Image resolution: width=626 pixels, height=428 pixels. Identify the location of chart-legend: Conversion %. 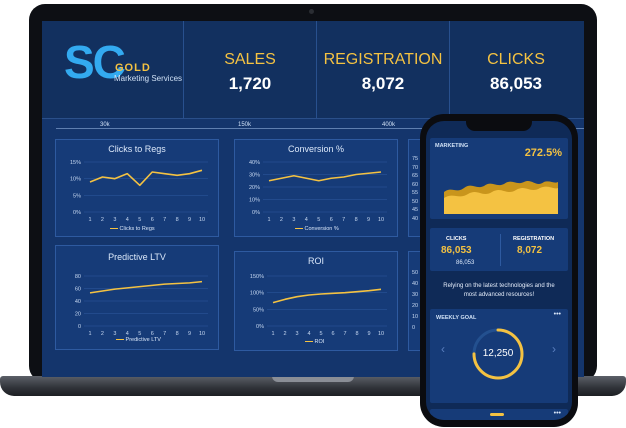
(317, 229).